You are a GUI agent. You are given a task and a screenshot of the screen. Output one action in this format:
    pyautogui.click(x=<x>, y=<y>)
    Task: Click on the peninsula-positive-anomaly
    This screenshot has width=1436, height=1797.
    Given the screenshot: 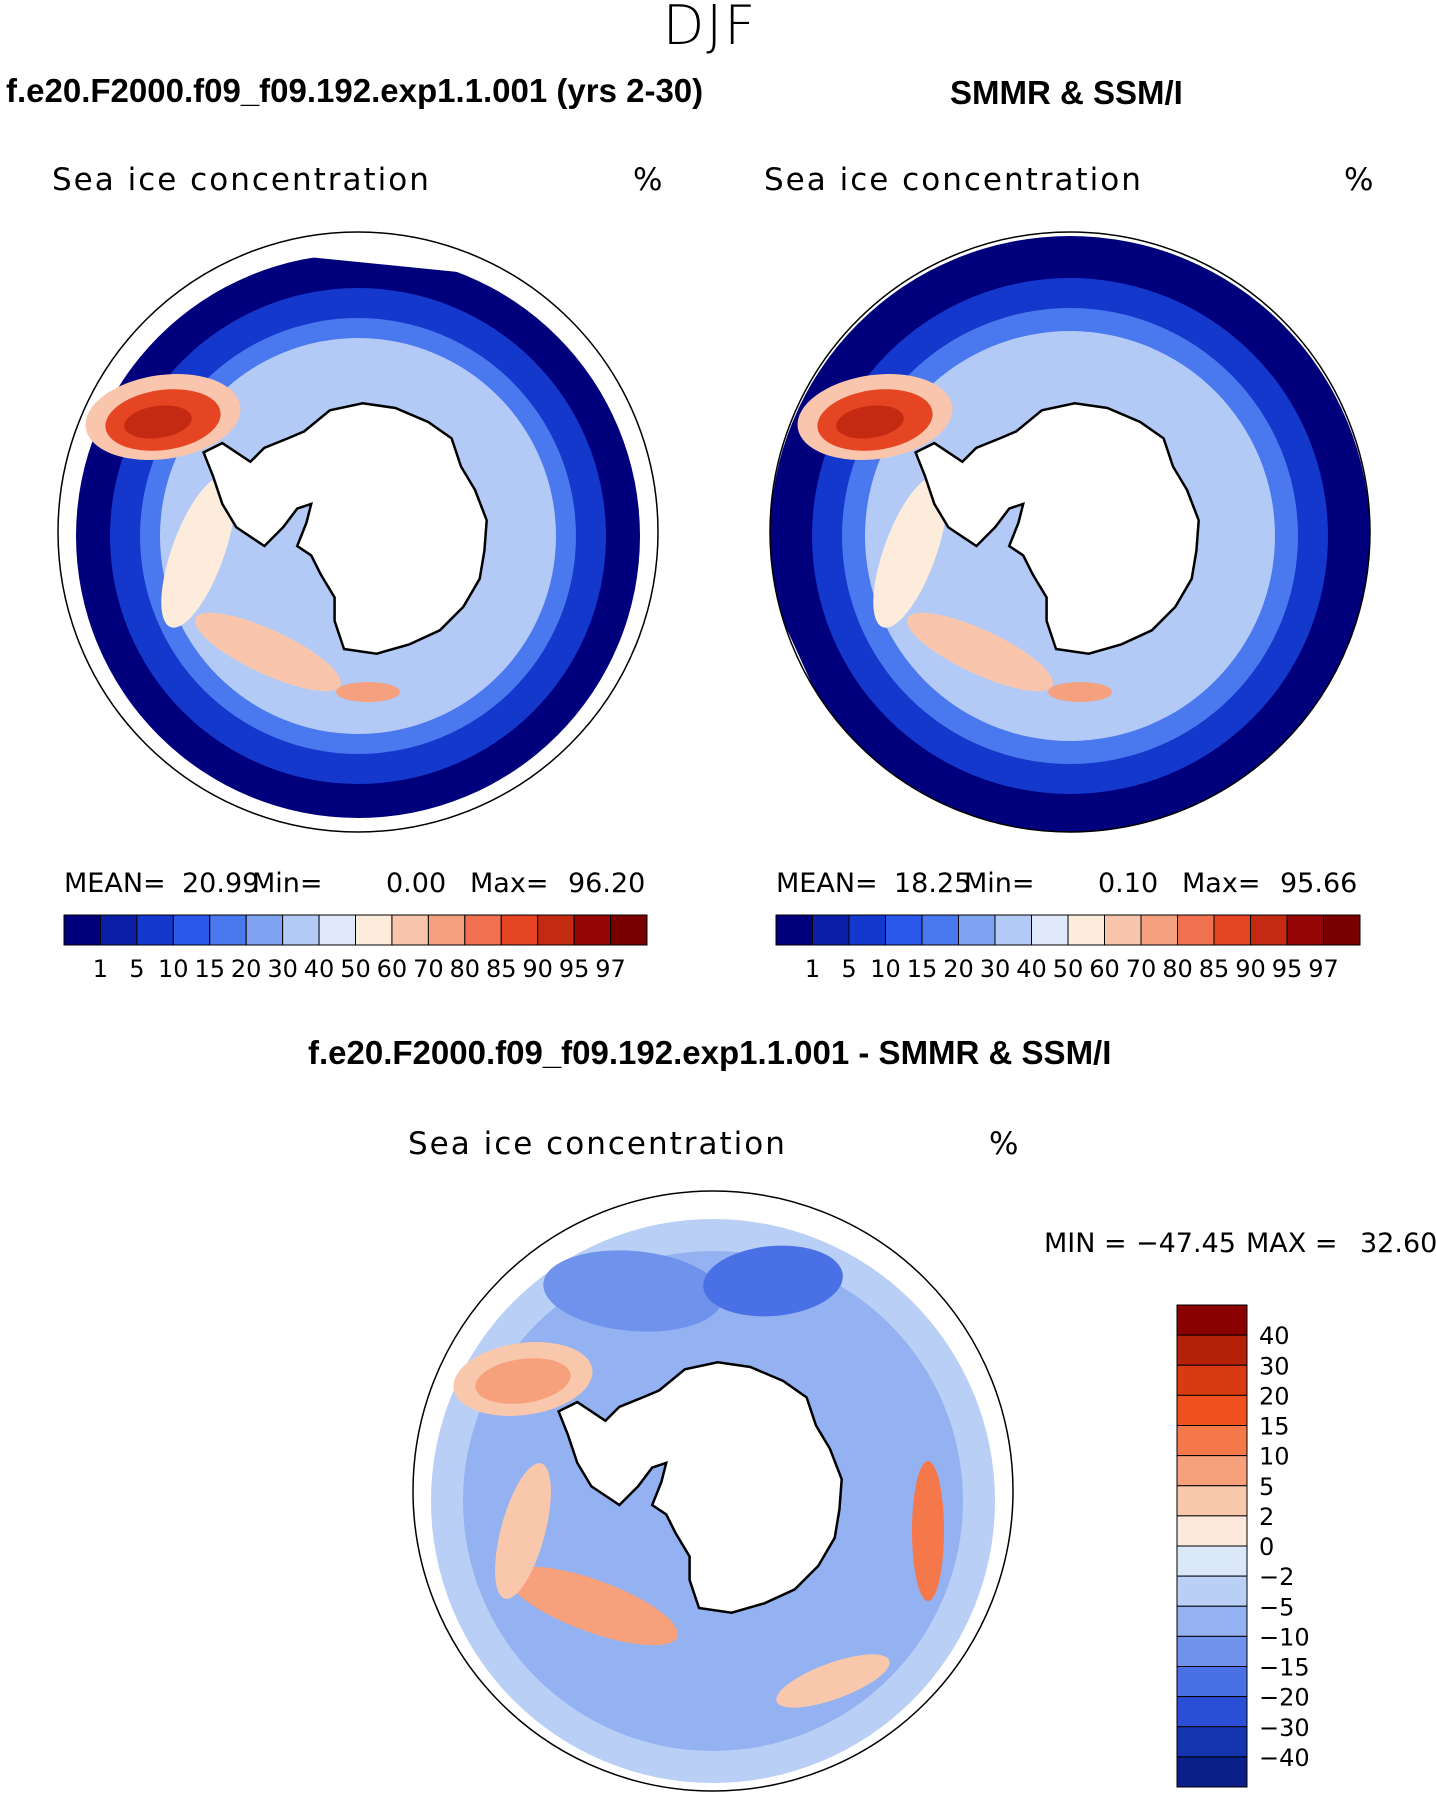 What is the action you would take?
    pyautogui.click(x=523, y=1531)
    